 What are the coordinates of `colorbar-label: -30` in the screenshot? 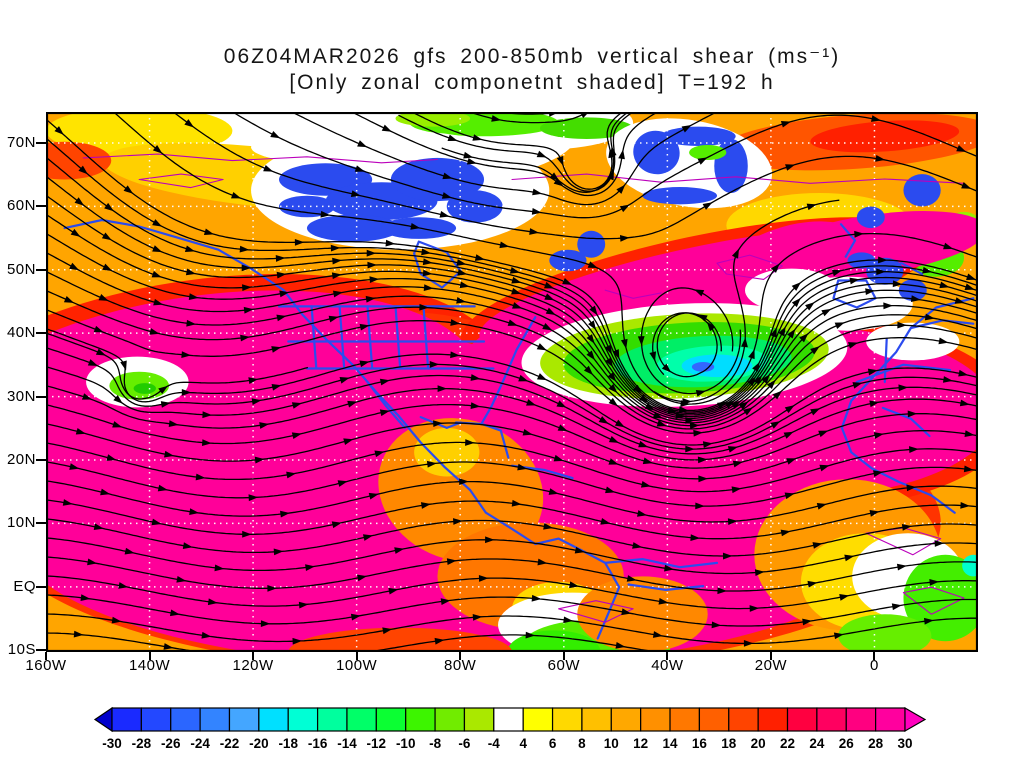 It's located at (112, 743).